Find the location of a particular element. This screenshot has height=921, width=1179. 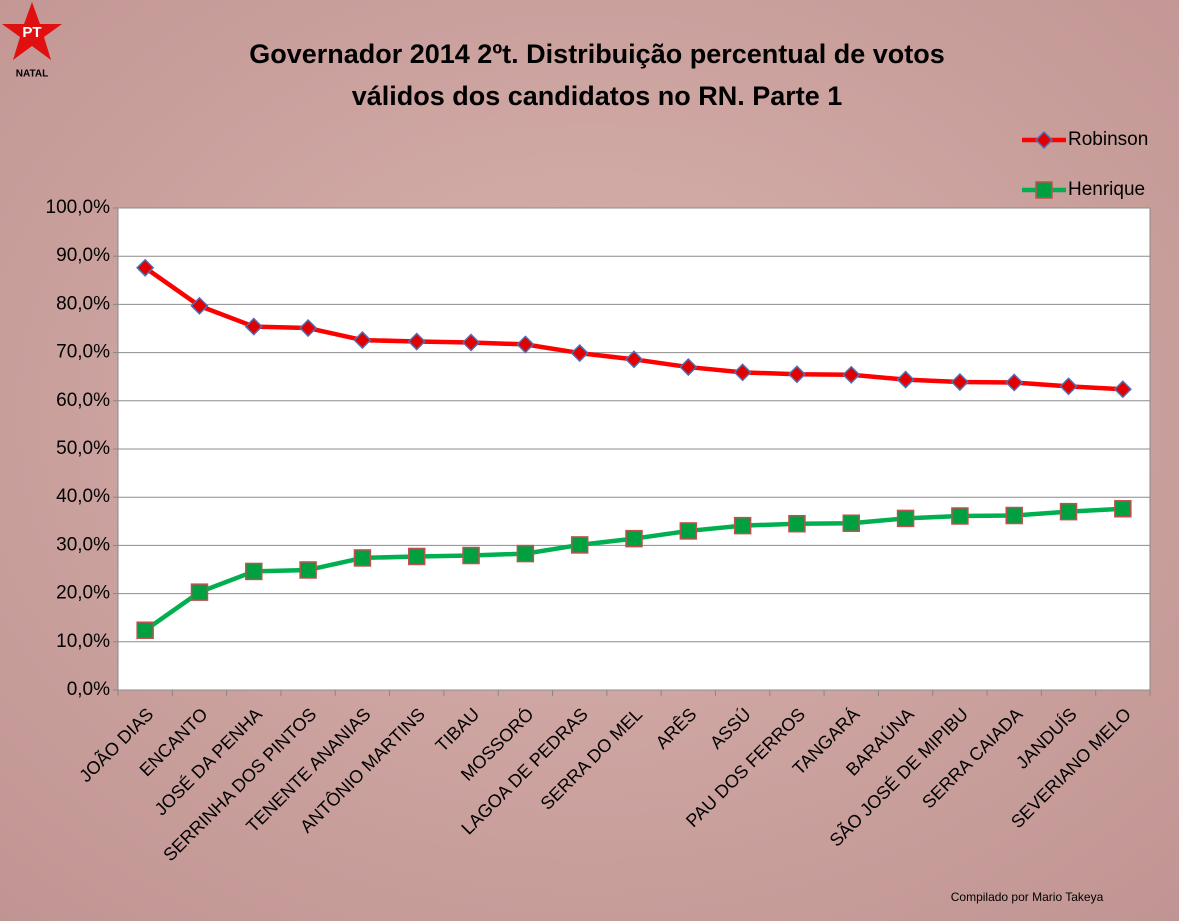

logo: PT NATAL is located at coordinates (32, 41).